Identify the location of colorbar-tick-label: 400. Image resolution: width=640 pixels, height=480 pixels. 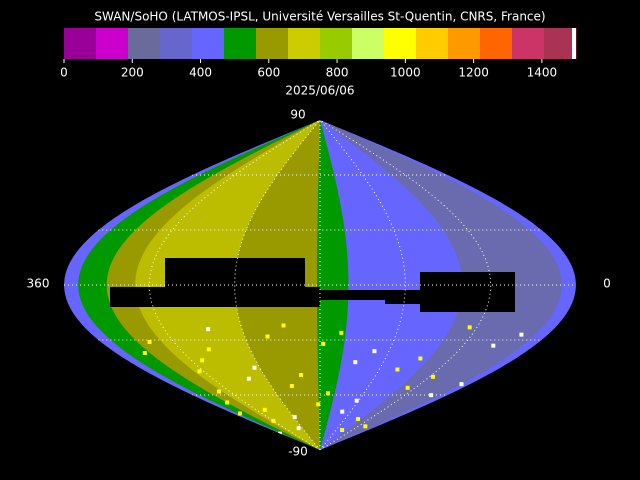
(200, 73).